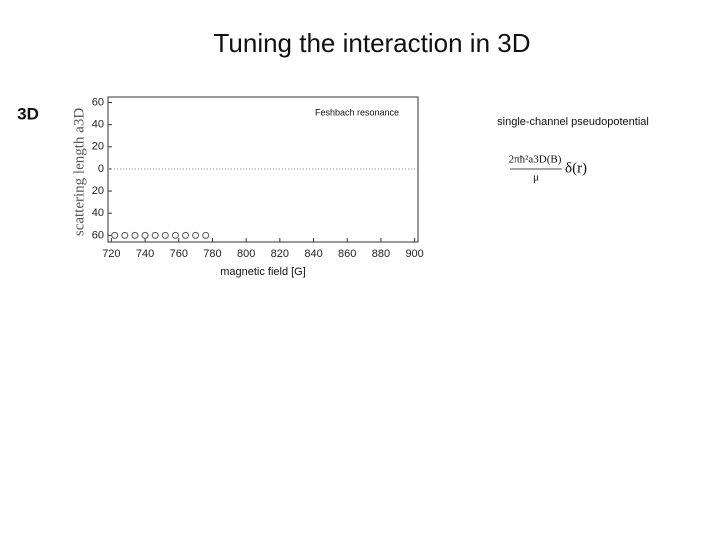 The image size is (720, 540). Describe the element at coordinates (263, 169) in the screenshot. I see `plot-frame` at that location.